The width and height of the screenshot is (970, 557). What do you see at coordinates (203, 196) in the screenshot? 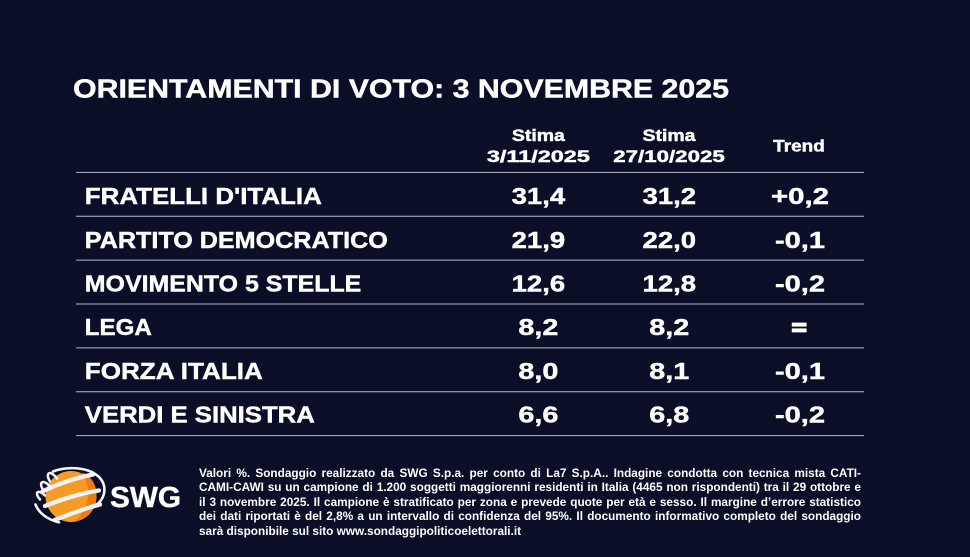
I see `svg-text: FRATELLI D'ITALIA` at bounding box center [203, 196].